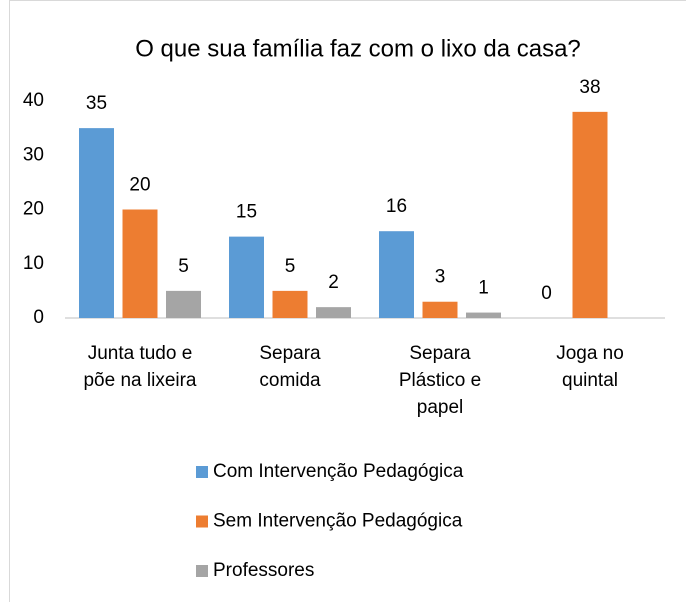 This screenshot has height=602, width=686. What do you see at coordinates (33, 154) in the screenshot?
I see `y-tick-label: 30` at bounding box center [33, 154].